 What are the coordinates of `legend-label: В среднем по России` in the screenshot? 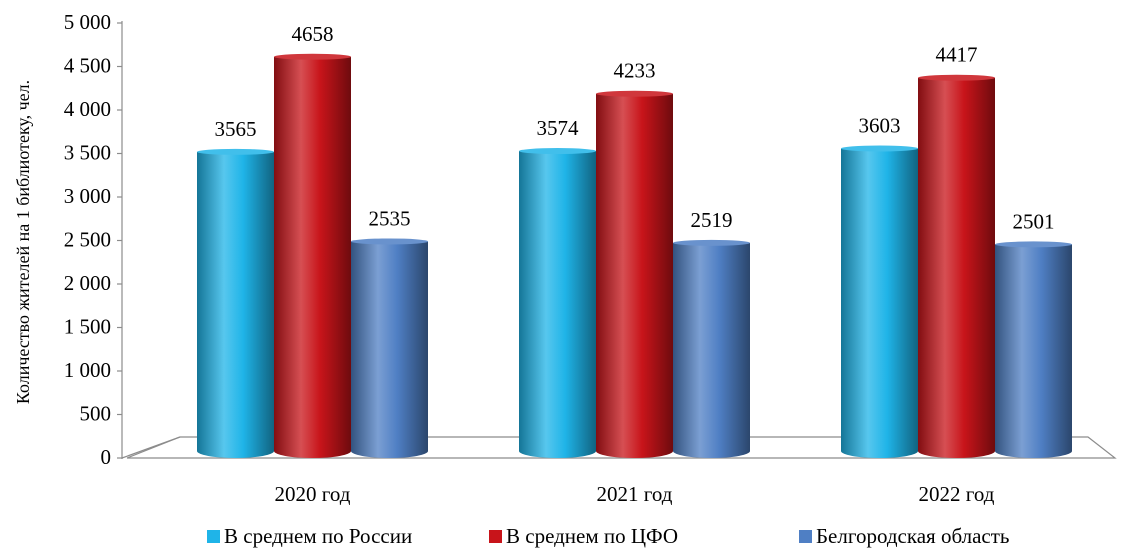 It's located at (318, 536).